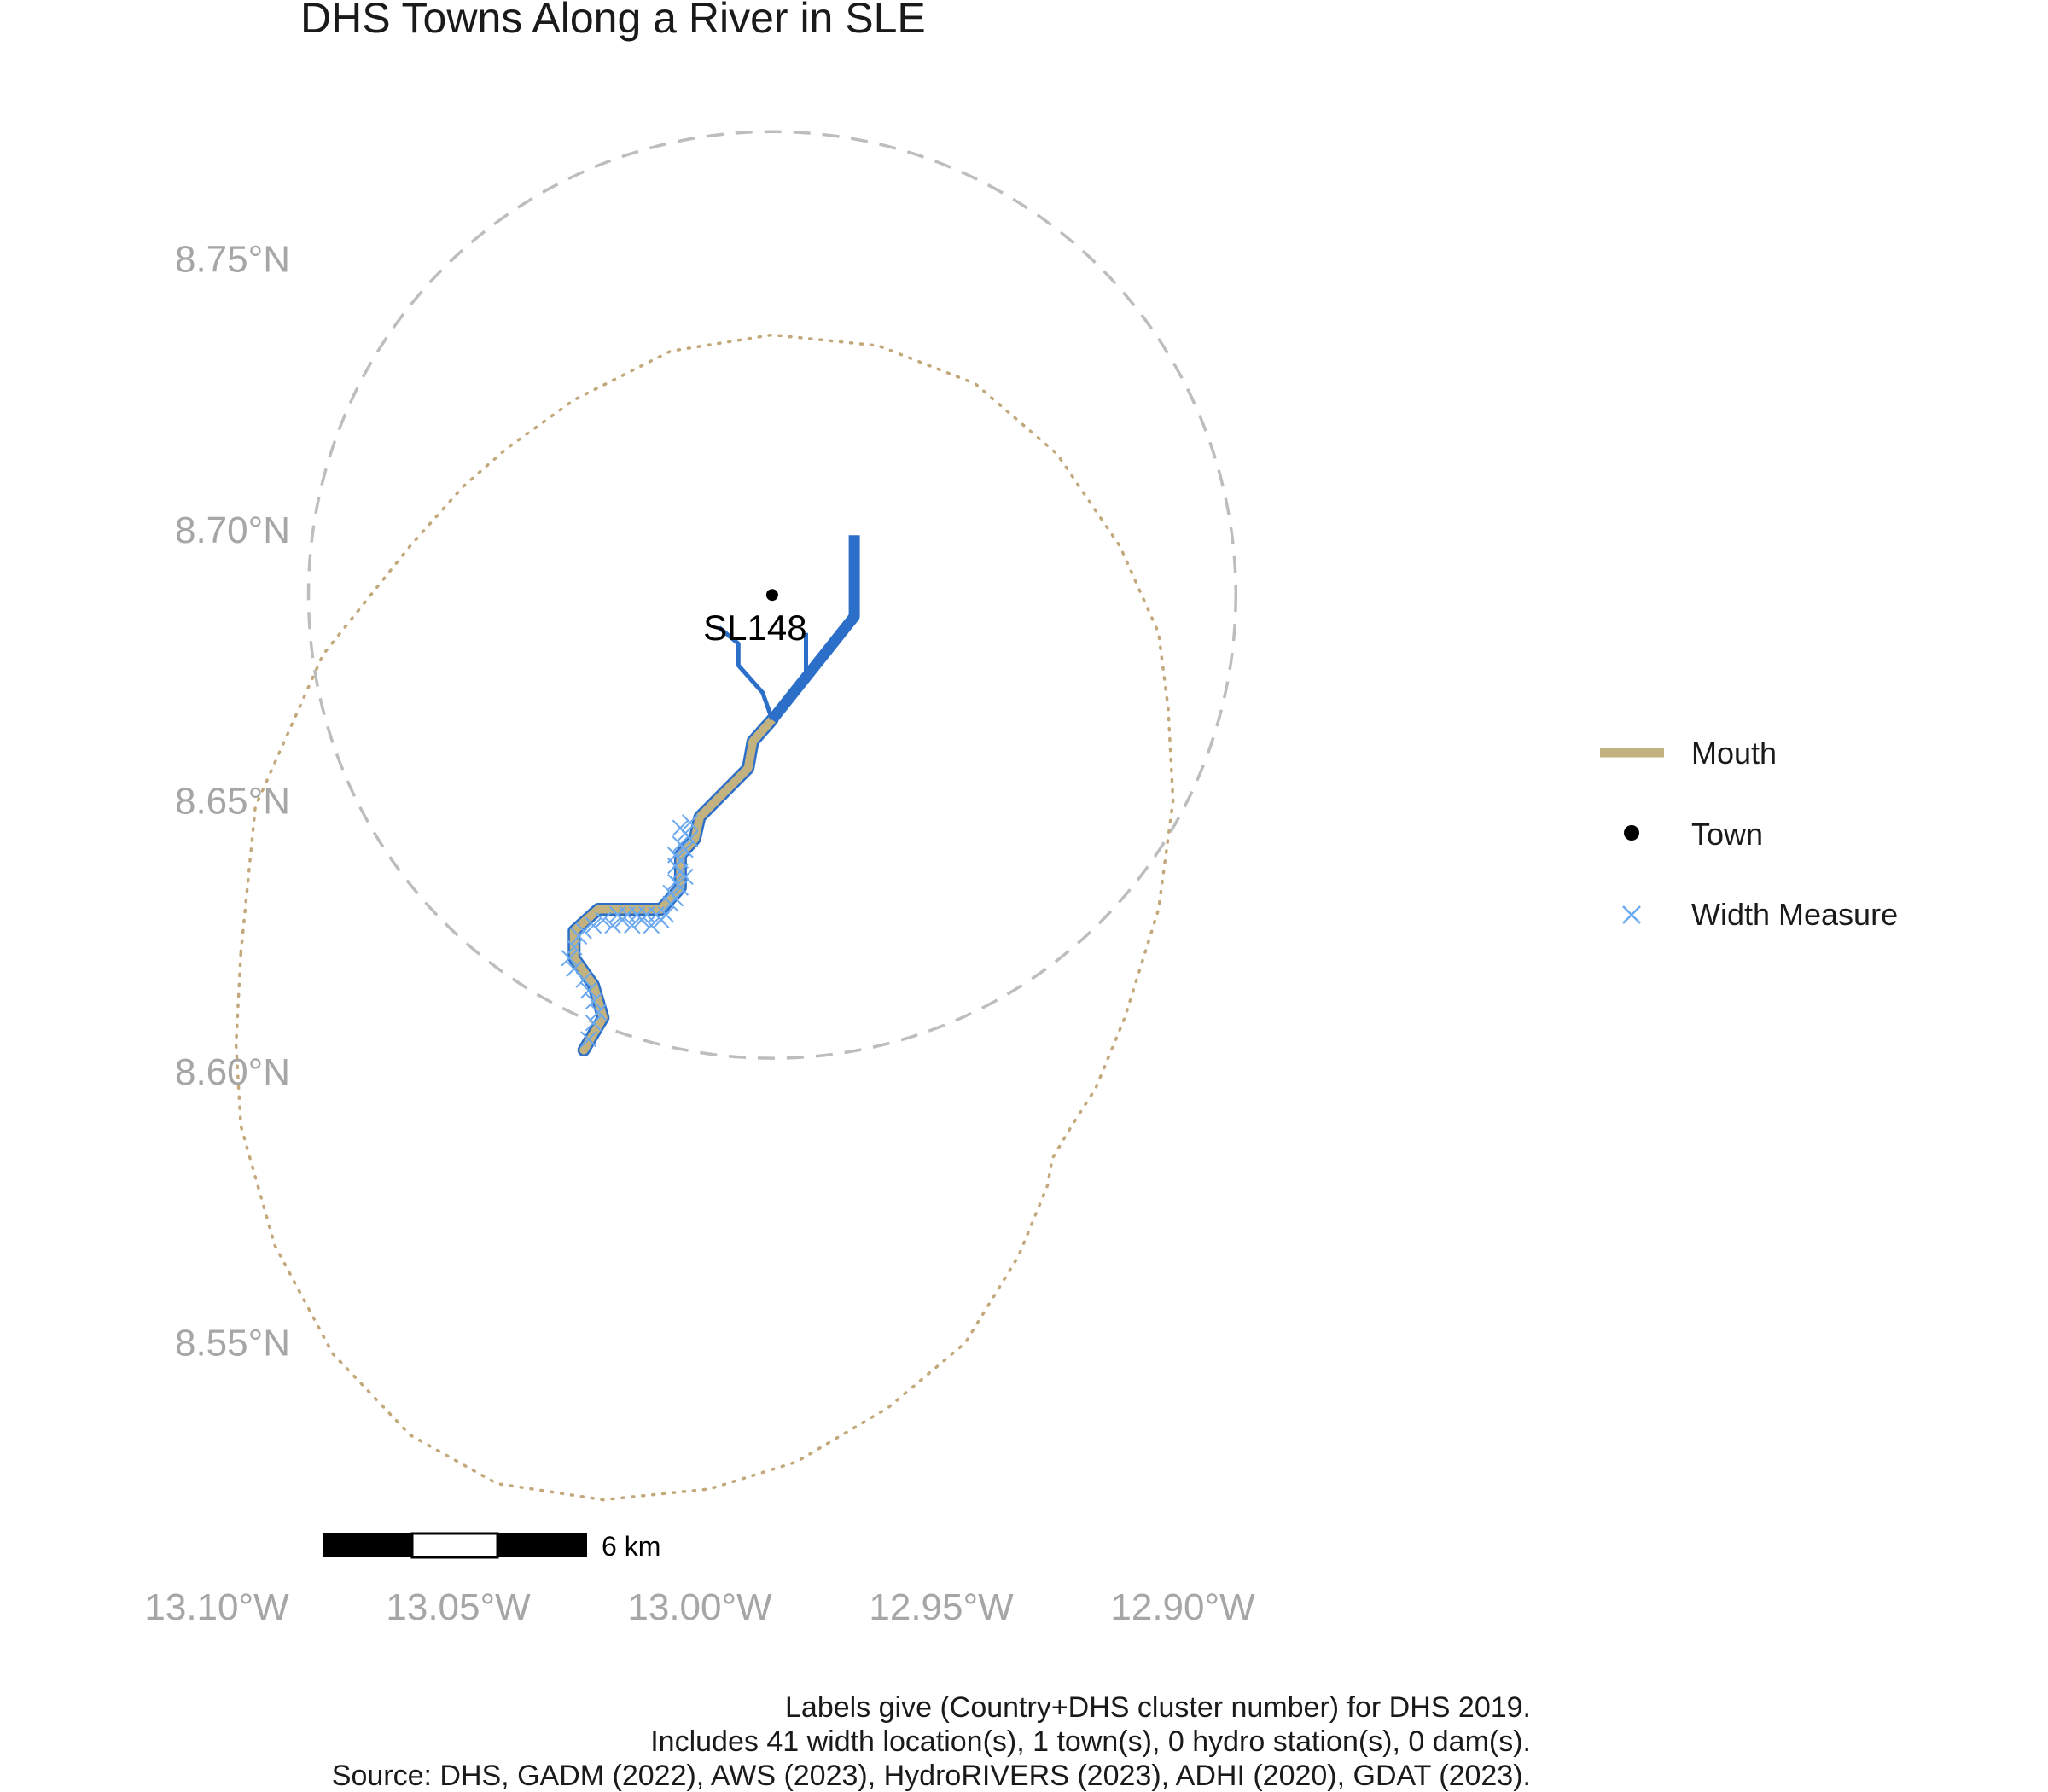  Describe the element at coordinates (1734, 753) in the screenshot. I see `legend-mouth-label: Mouth` at that location.